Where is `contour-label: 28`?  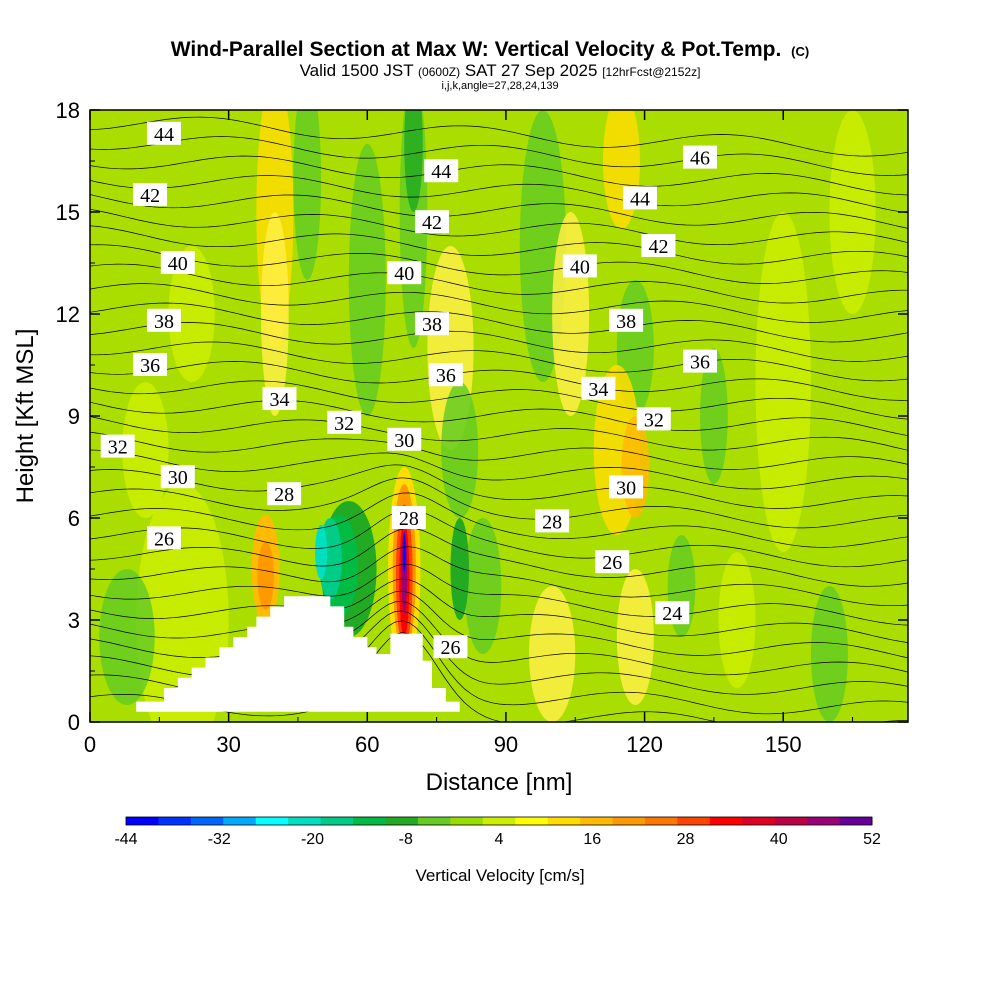
contour-label: 28 is located at coordinates (552, 521).